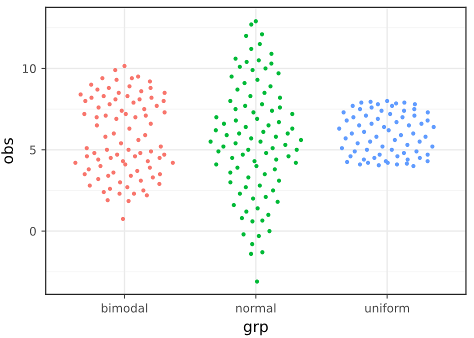 The height and width of the screenshot is (338, 474). What do you see at coordinates (29, 69) in the screenshot?
I see `y-tick-label: 10` at bounding box center [29, 69].